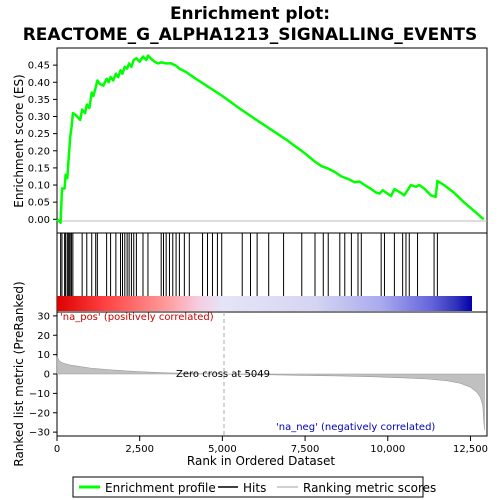 The image size is (500, 500). Describe the element at coordinates (223, 374) in the screenshot. I see `zero-cross-label: Zero cross at 5049` at that location.